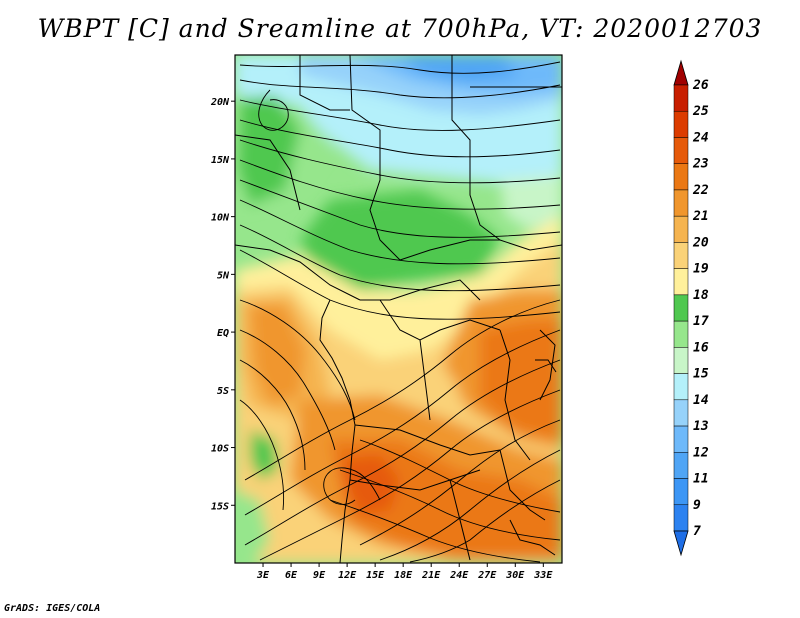 The height and width of the screenshot is (618, 800). What do you see at coordinates (701, 452) in the screenshot?
I see `colorbar-label: 12` at bounding box center [701, 452].